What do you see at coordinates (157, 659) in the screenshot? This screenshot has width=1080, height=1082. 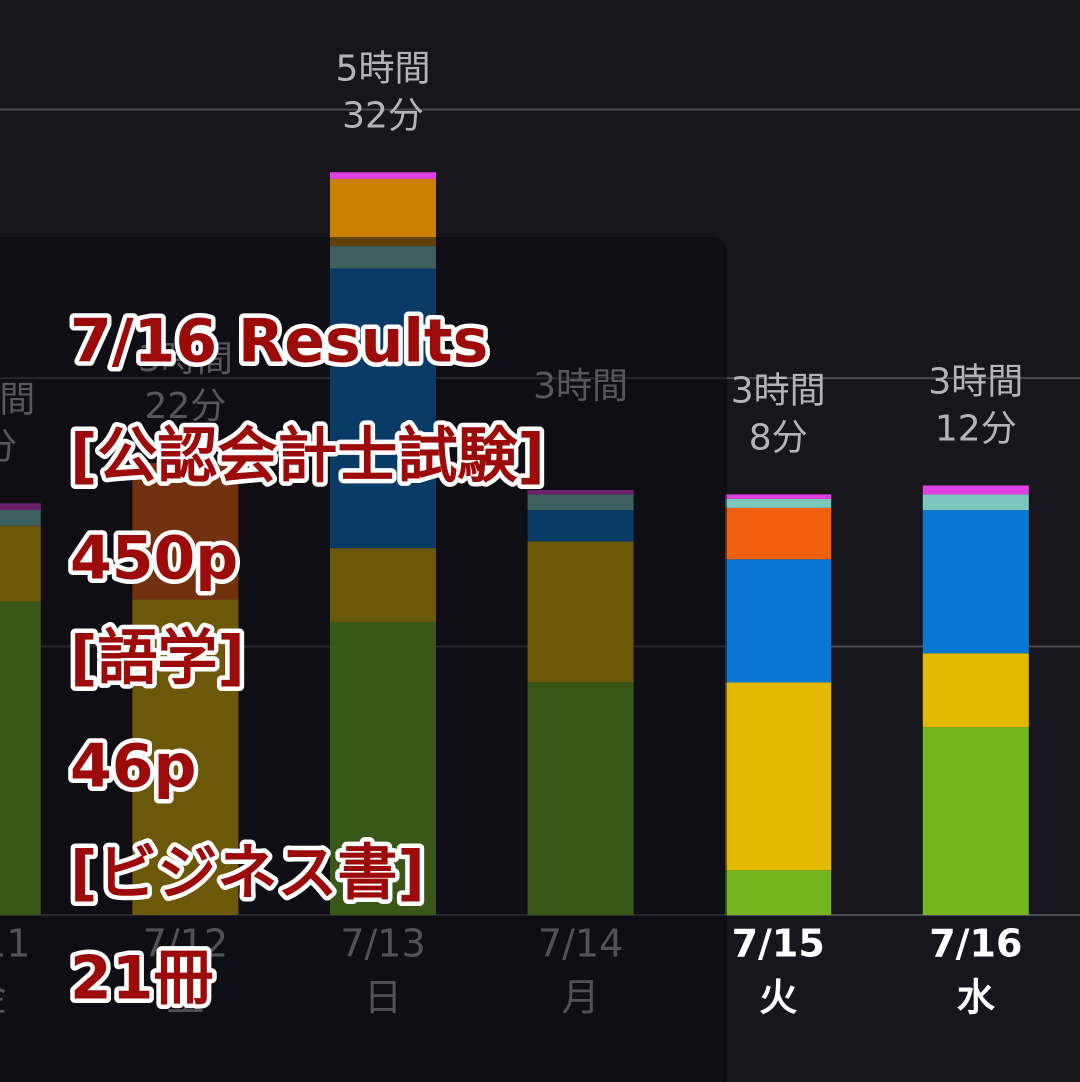 I see `annotation: [語学]` at bounding box center [157, 659].